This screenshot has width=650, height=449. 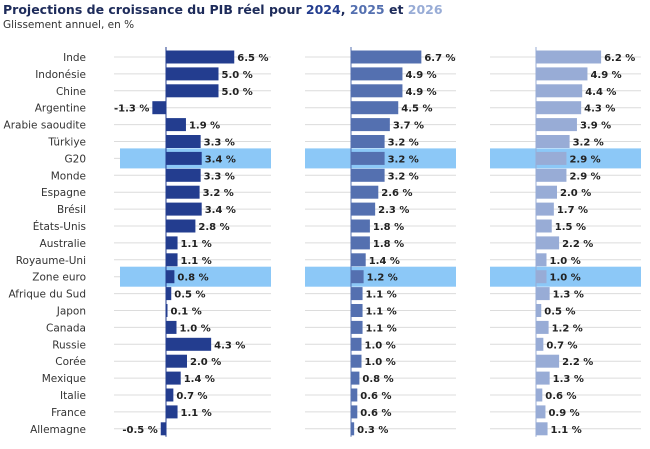 I want to click on data-label: 4.5 %, so click(x=416, y=109).